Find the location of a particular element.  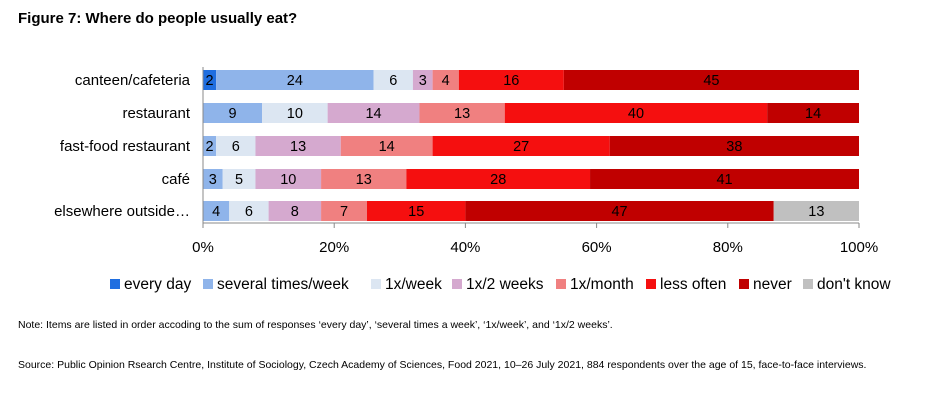

category-label: restaurant is located at coordinates (156, 113).